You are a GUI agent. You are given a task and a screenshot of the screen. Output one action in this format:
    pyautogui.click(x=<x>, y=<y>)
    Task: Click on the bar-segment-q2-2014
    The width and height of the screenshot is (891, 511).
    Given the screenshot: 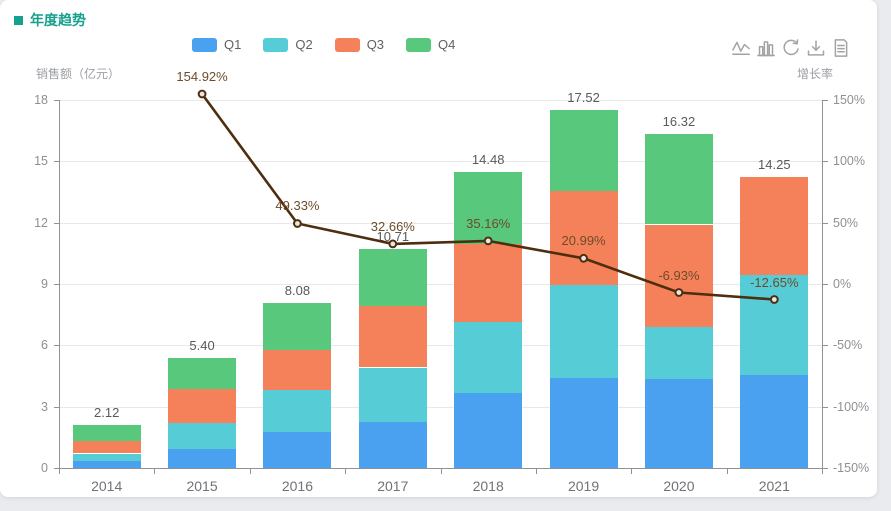 What is the action you would take?
    pyautogui.click(x=107, y=457)
    